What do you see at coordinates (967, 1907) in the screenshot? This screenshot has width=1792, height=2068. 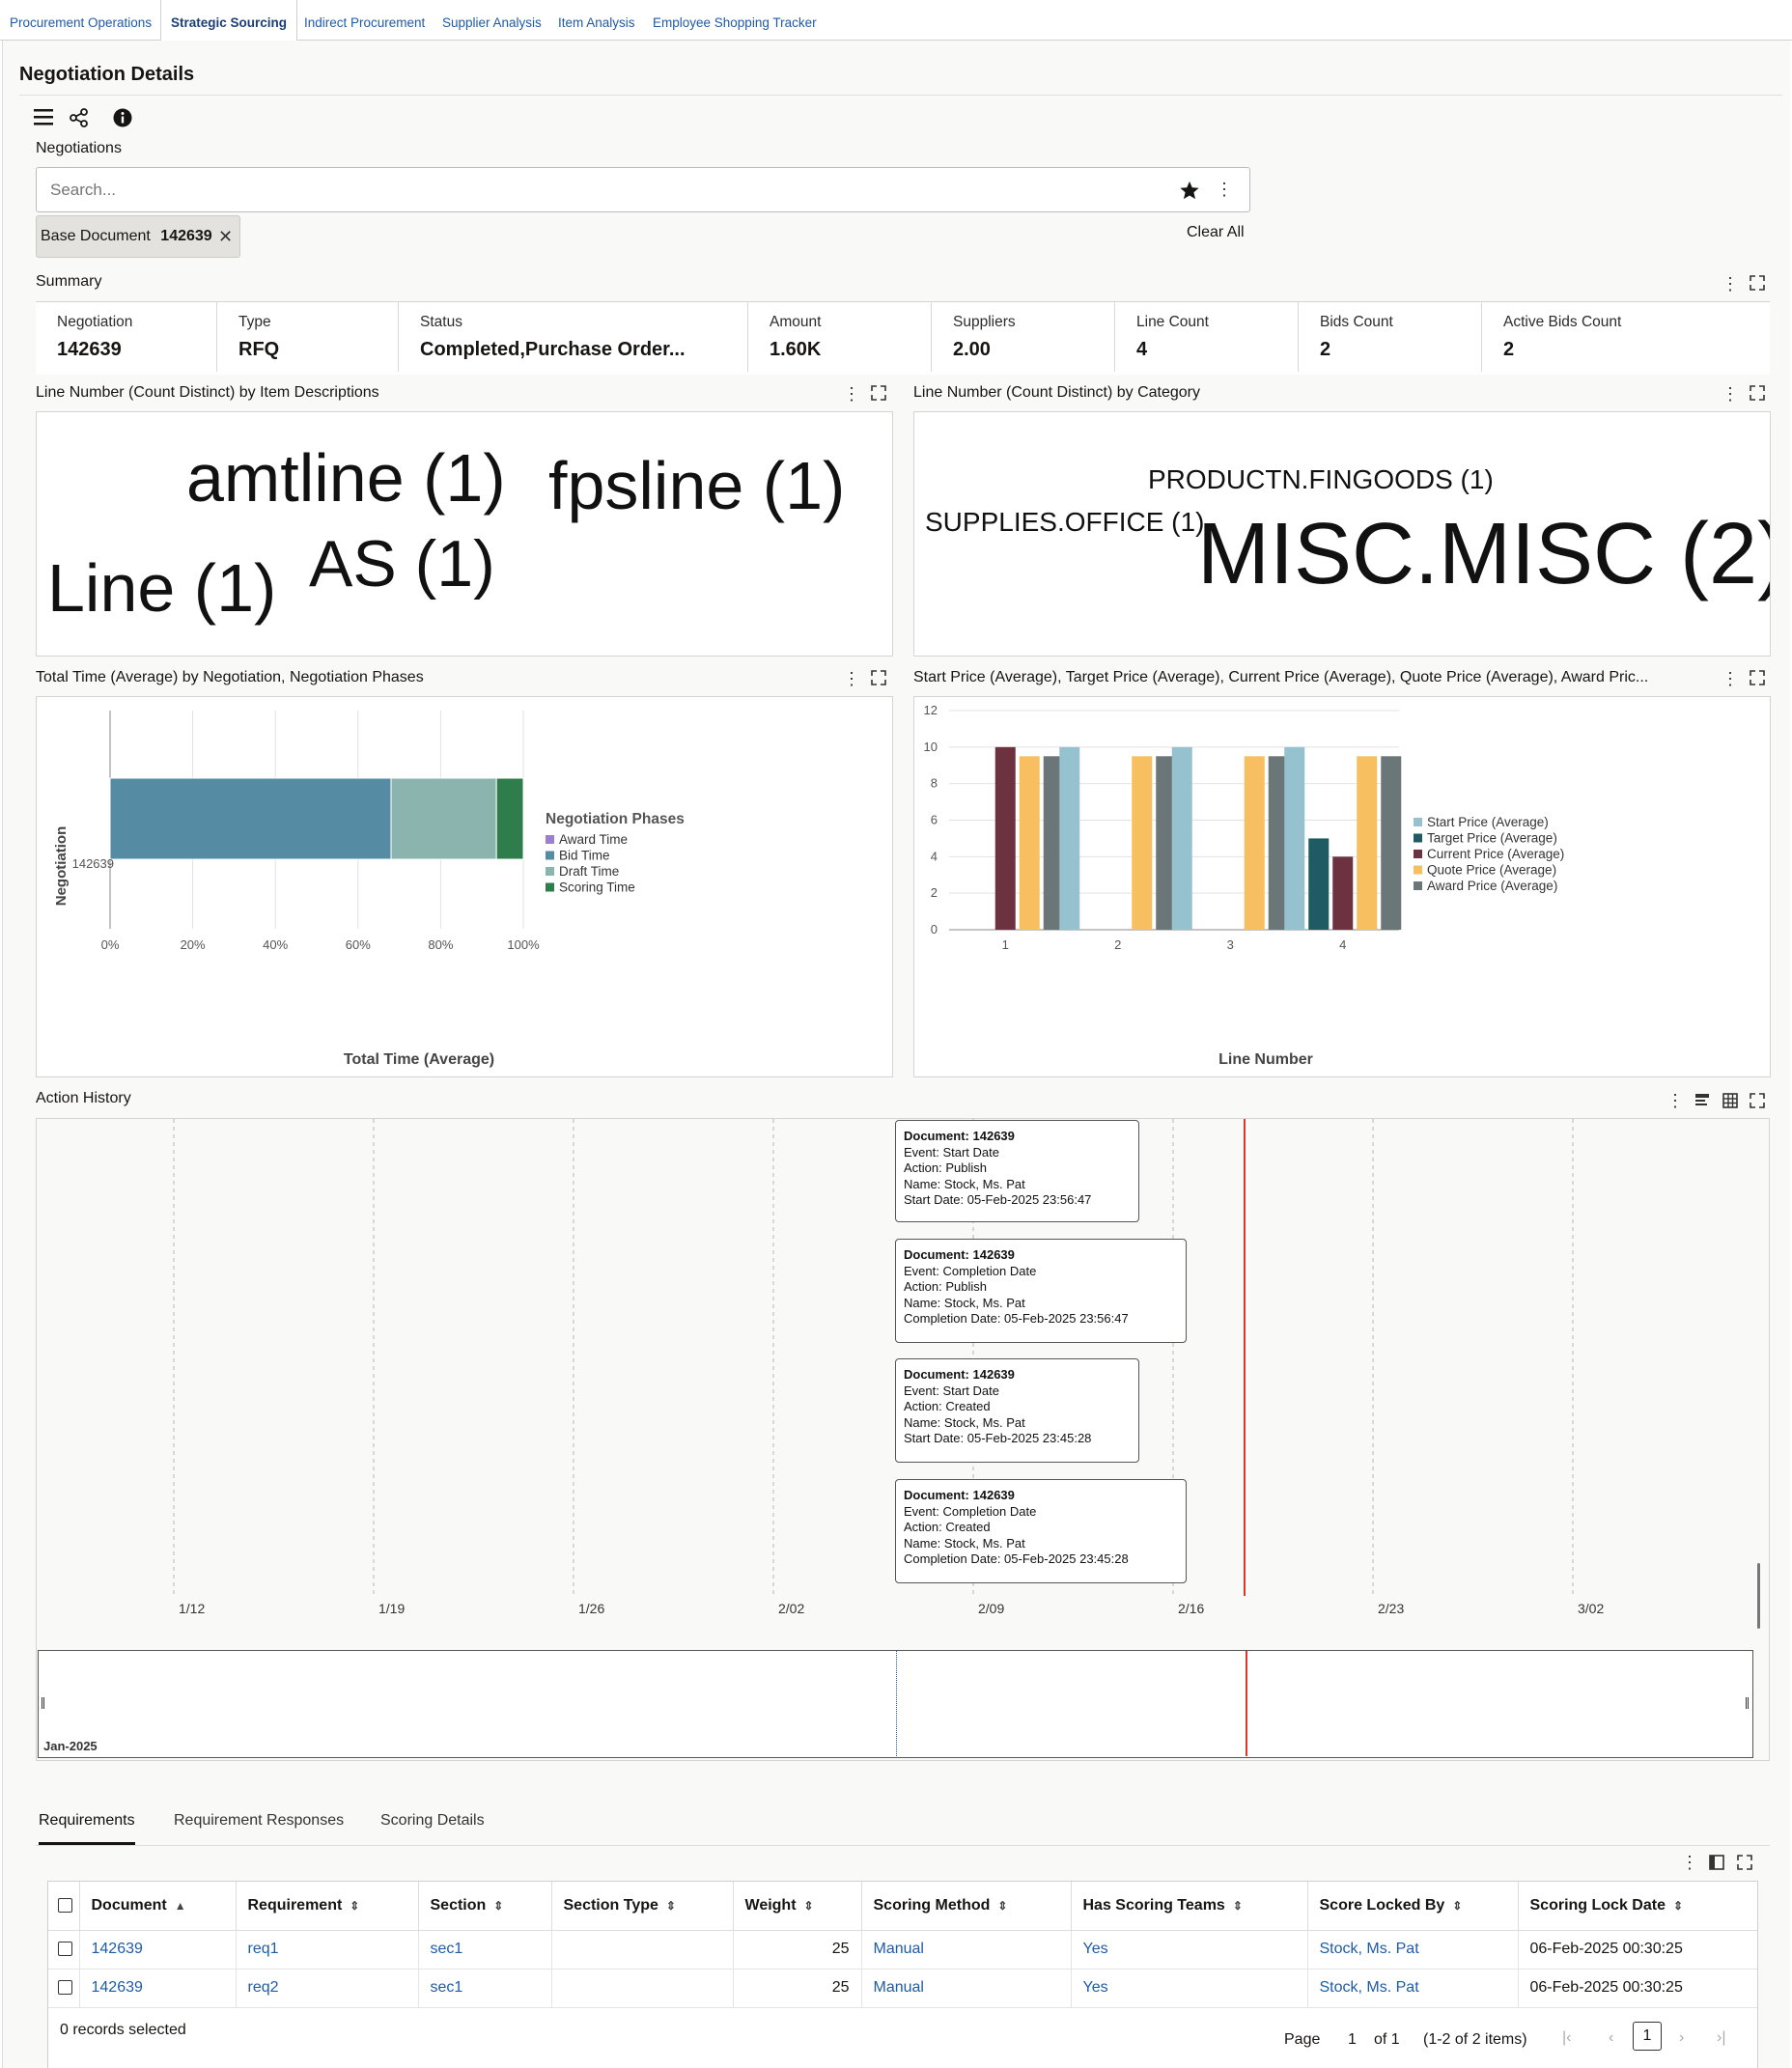 I see `column-header-scoring-method: Scoring Method ⇕` at bounding box center [967, 1907].